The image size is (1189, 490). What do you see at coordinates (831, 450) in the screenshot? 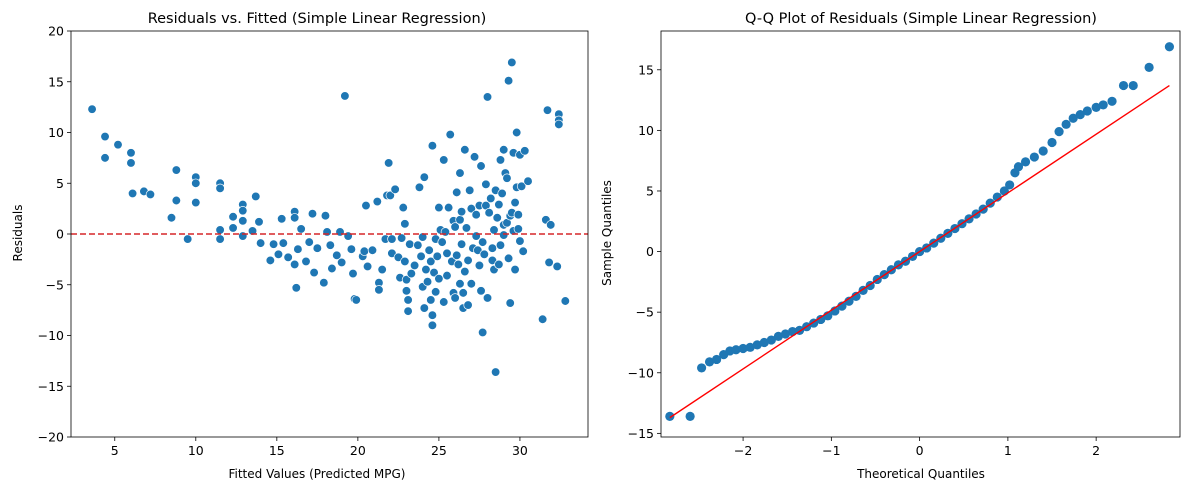
I see `qq-x-tick-label: −1` at bounding box center [831, 450].